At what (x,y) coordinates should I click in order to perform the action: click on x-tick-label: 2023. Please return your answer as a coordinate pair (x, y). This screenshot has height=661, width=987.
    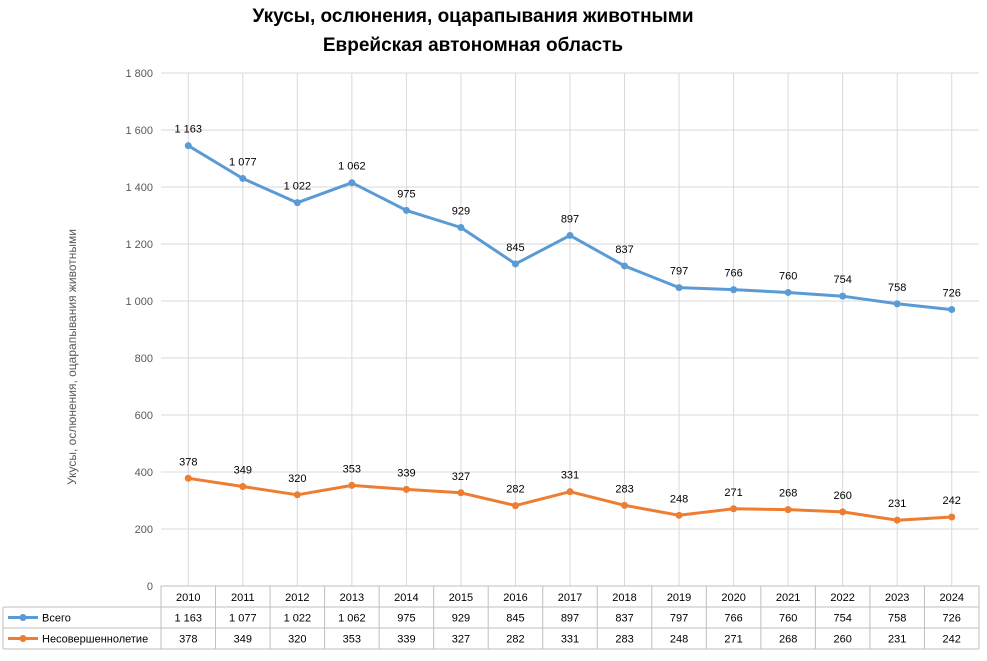
    Looking at the image, I should click on (897, 598).